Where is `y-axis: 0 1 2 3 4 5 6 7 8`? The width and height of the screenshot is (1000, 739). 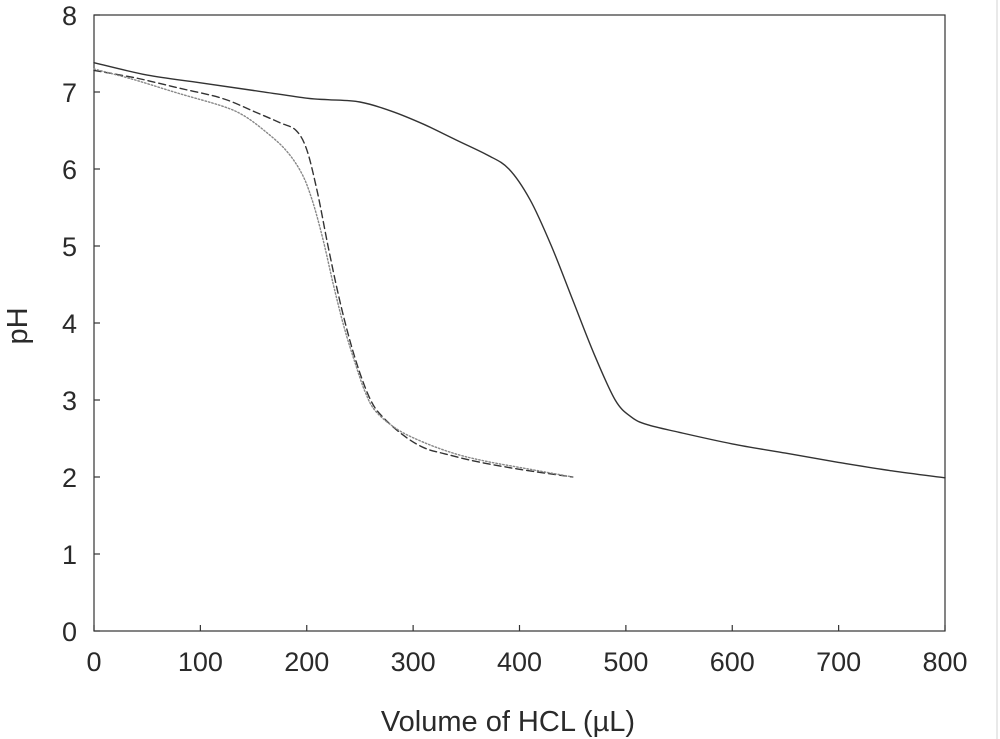
y-axis: 0 1 2 3 4 5 6 7 8 is located at coordinates (81, 324).